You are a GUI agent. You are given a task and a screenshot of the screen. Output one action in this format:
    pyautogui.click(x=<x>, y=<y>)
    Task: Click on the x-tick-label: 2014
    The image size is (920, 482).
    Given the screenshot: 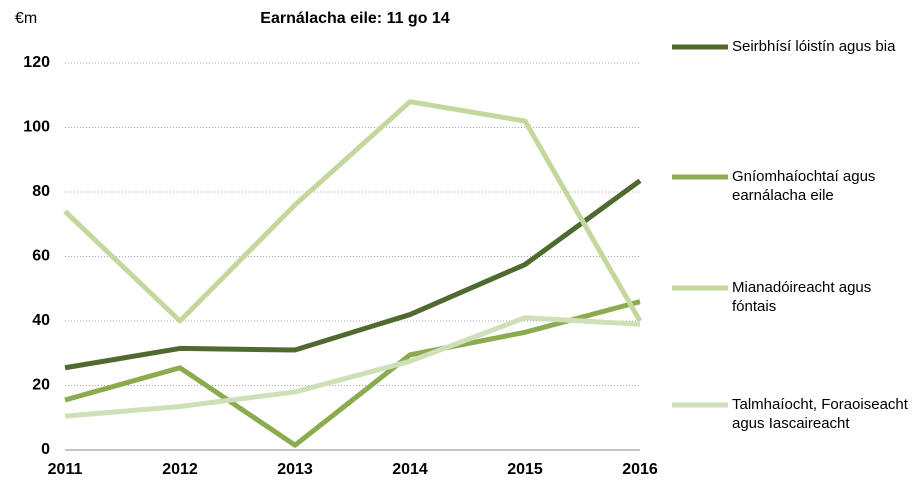 What is the action you would take?
    pyautogui.click(x=410, y=469)
    